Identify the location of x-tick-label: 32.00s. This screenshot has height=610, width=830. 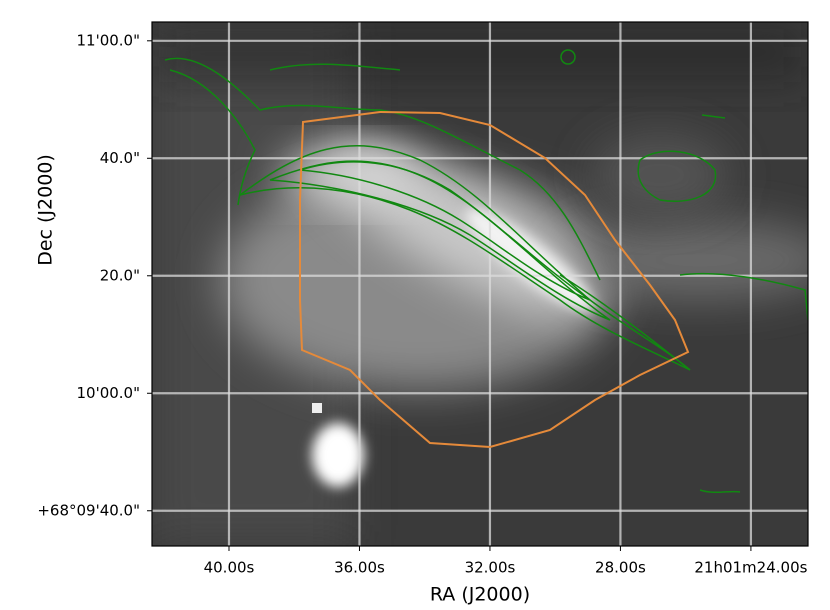
(490, 568).